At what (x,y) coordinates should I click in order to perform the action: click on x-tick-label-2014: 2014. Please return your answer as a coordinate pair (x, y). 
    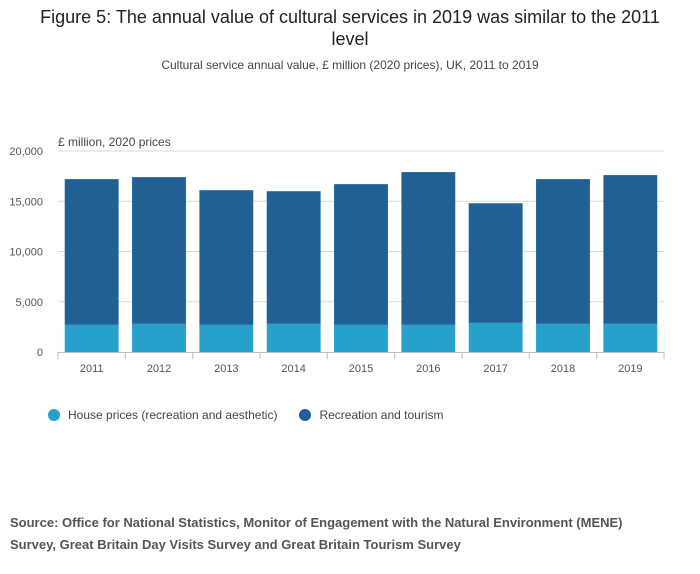
    Looking at the image, I should click on (293, 369).